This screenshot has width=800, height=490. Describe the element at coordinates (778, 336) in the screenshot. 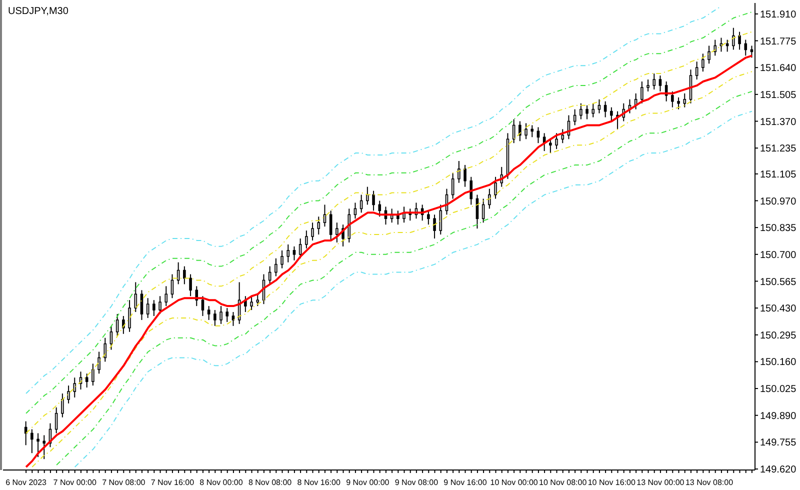

I see `y-tick-label: 150.295` at that location.